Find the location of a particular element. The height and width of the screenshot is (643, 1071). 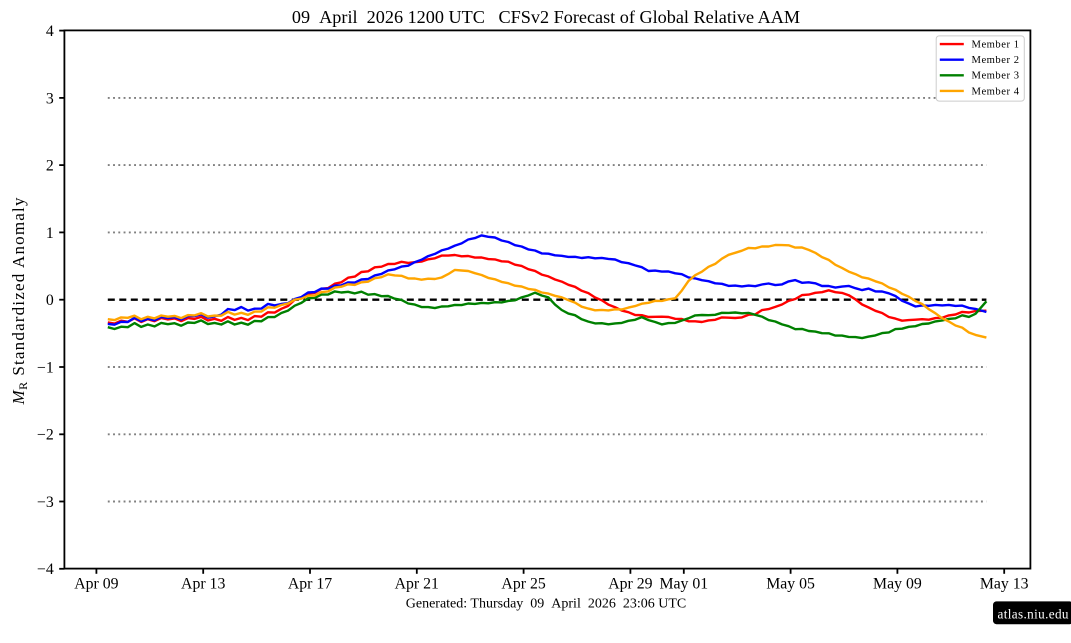

svg-text: Apr 25 is located at coordinates (523, 584).